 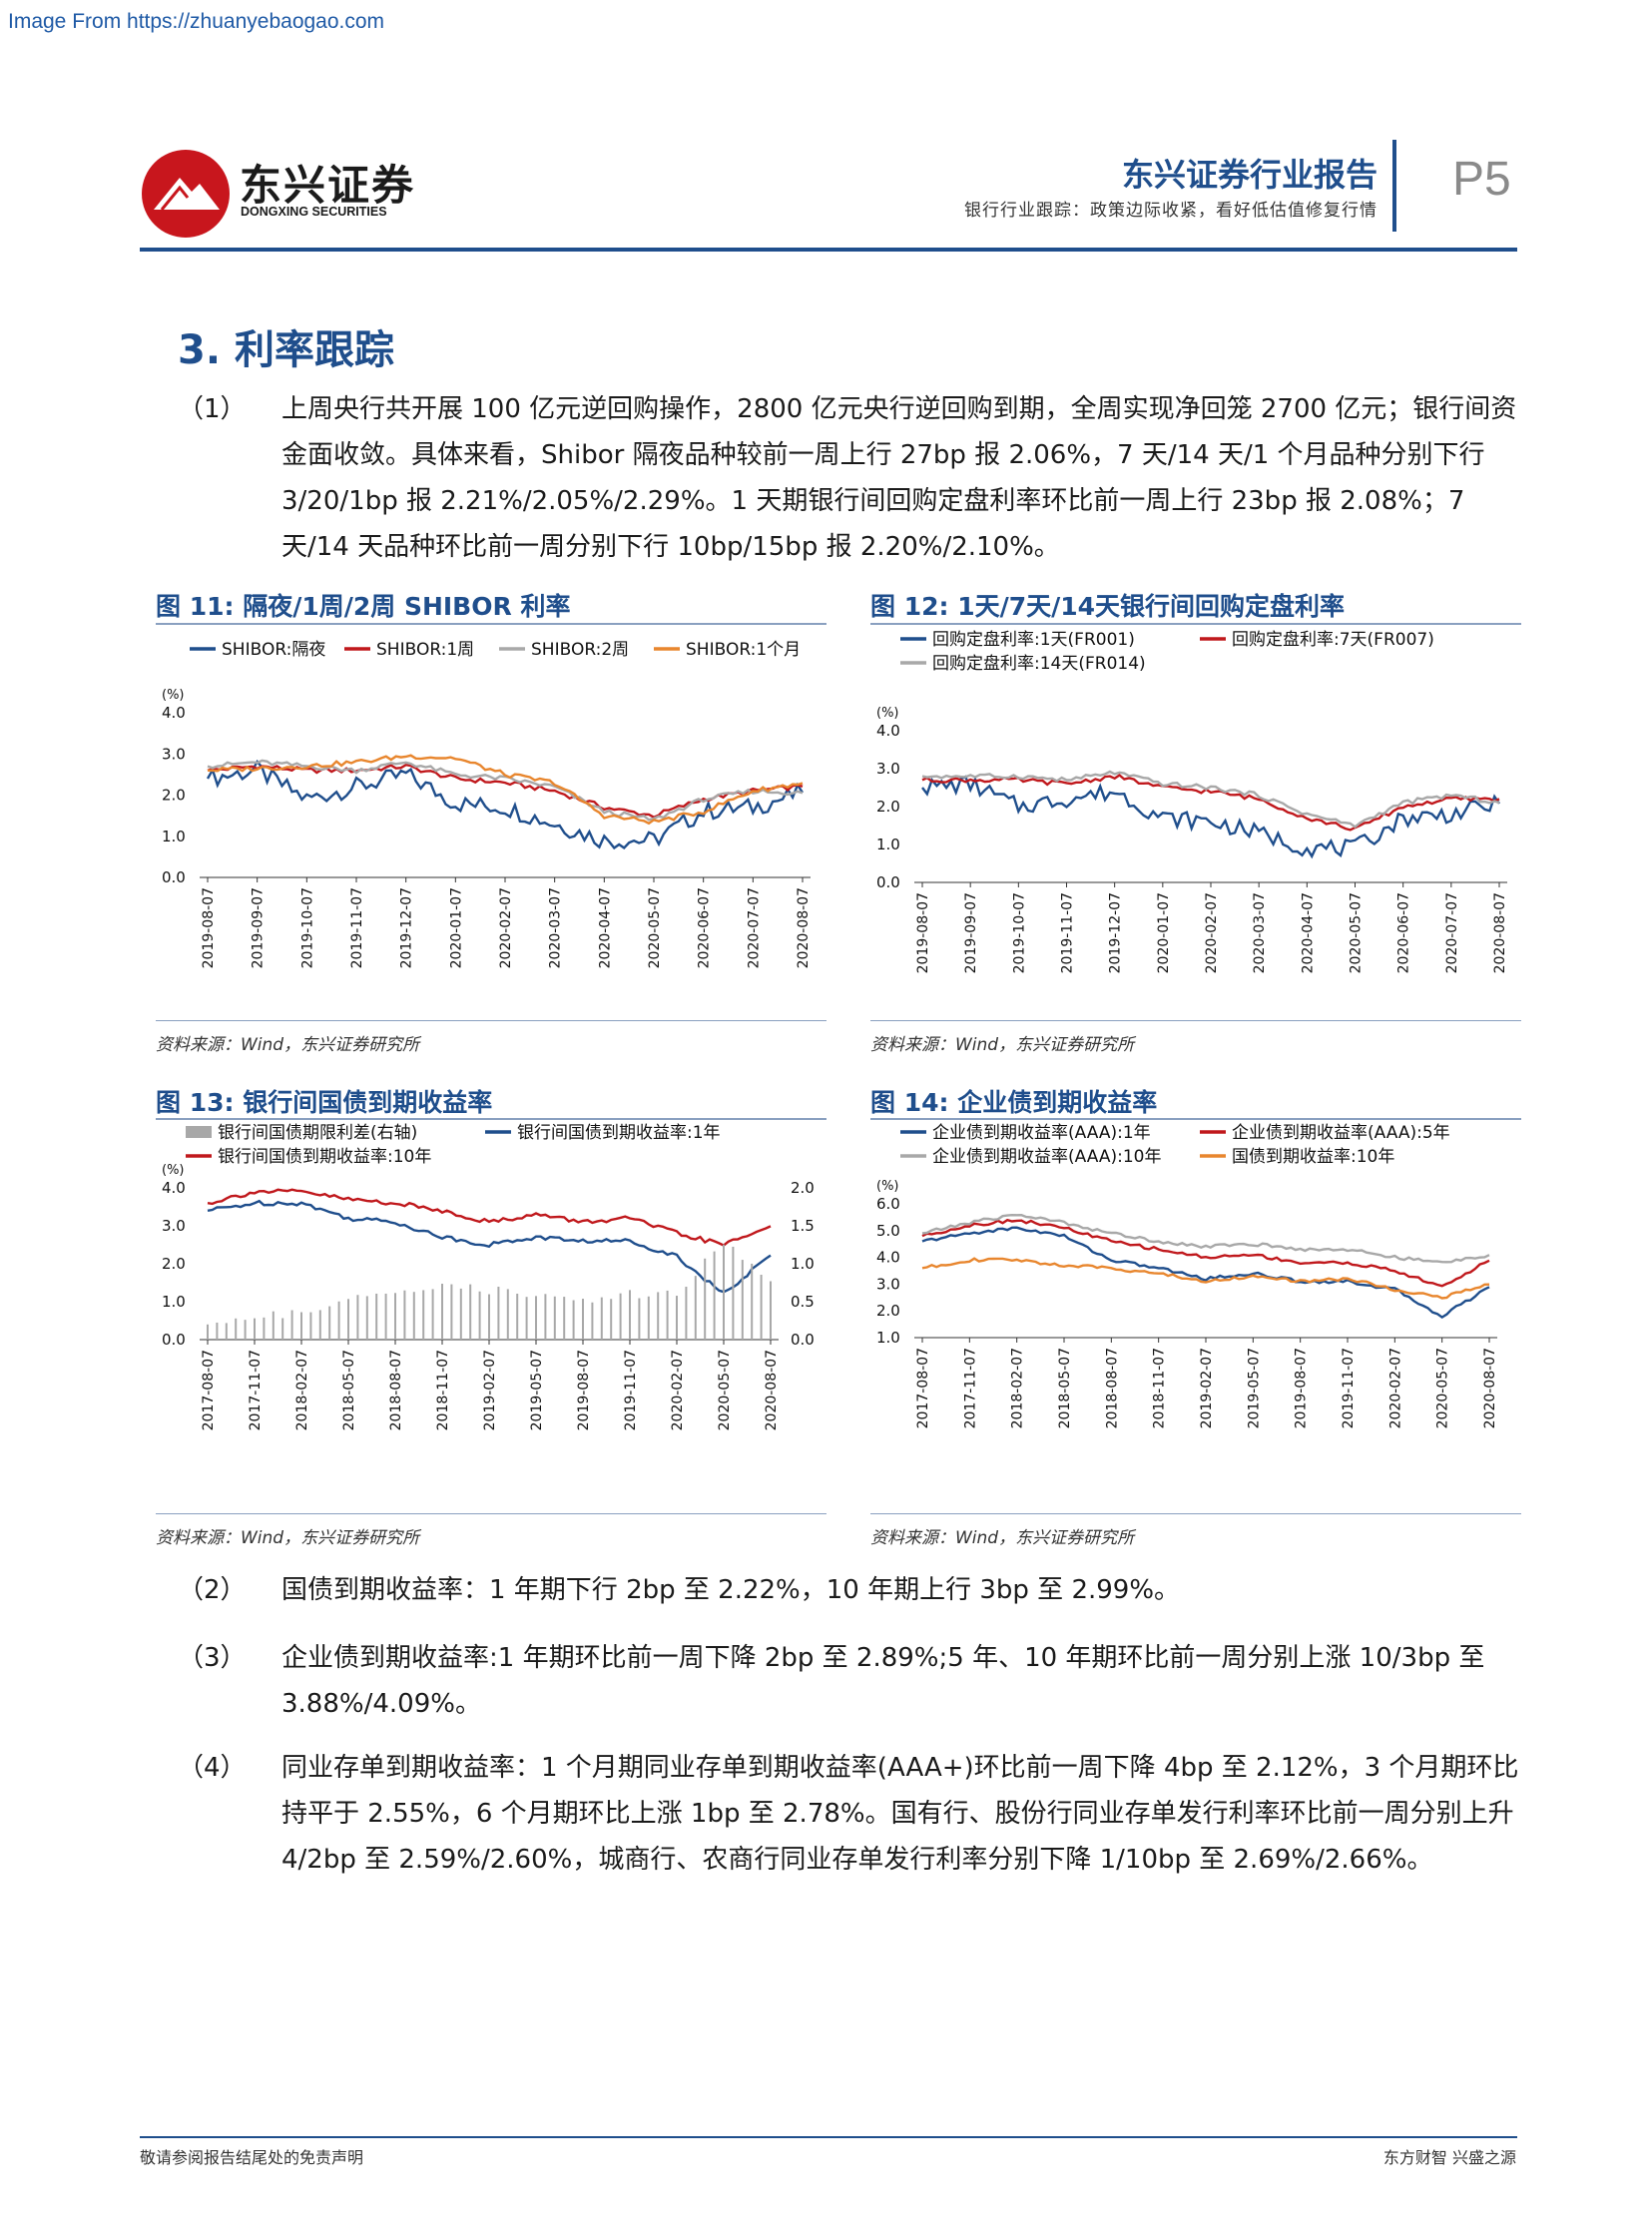 I want to click on paragraph-number: （4）, so click(x=212, y=1768).